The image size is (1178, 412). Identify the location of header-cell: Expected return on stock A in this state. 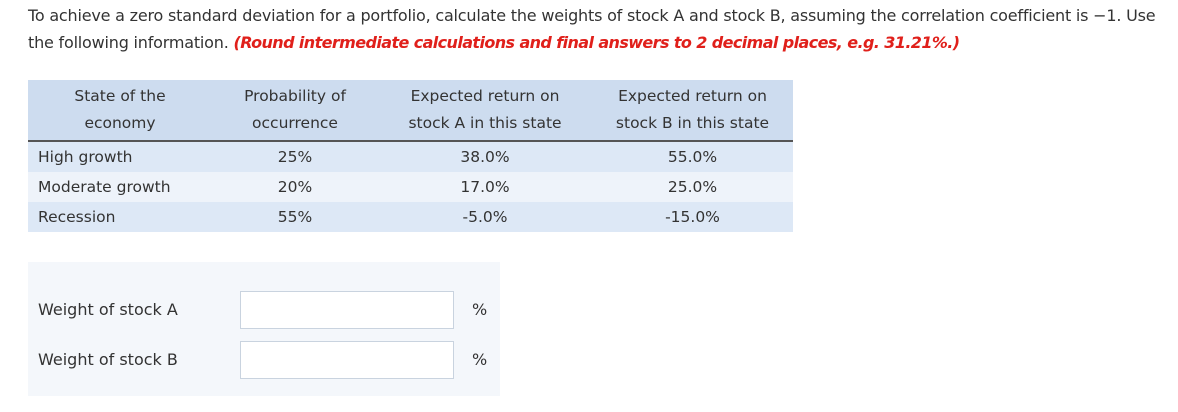
(485, 111).